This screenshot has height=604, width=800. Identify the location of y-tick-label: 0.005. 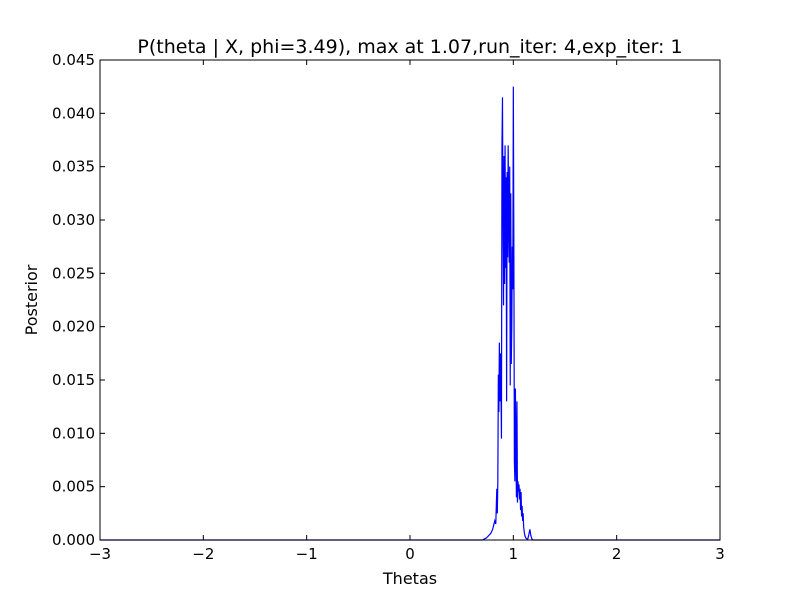
(73, 487).